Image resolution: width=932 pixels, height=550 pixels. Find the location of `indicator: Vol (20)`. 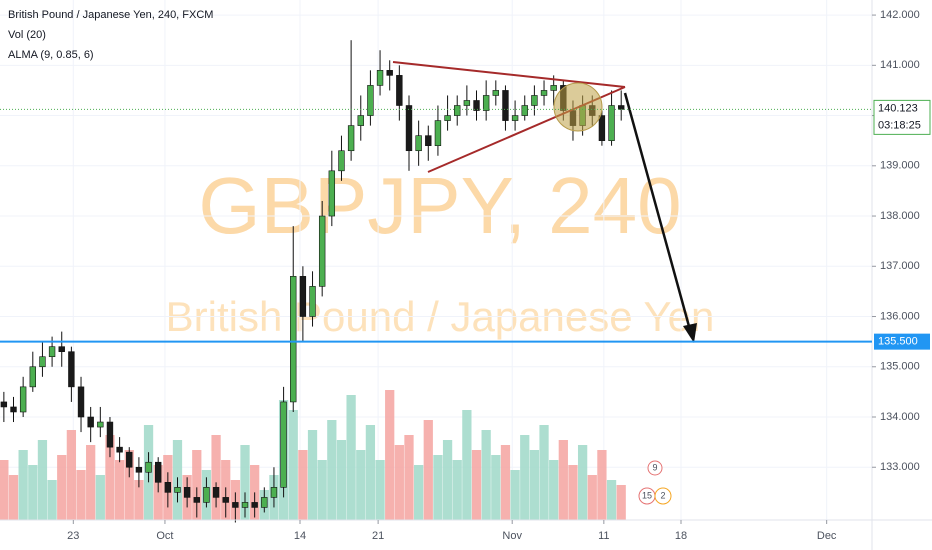

indicator: Vol (20) is located at coordinates (27, 35).